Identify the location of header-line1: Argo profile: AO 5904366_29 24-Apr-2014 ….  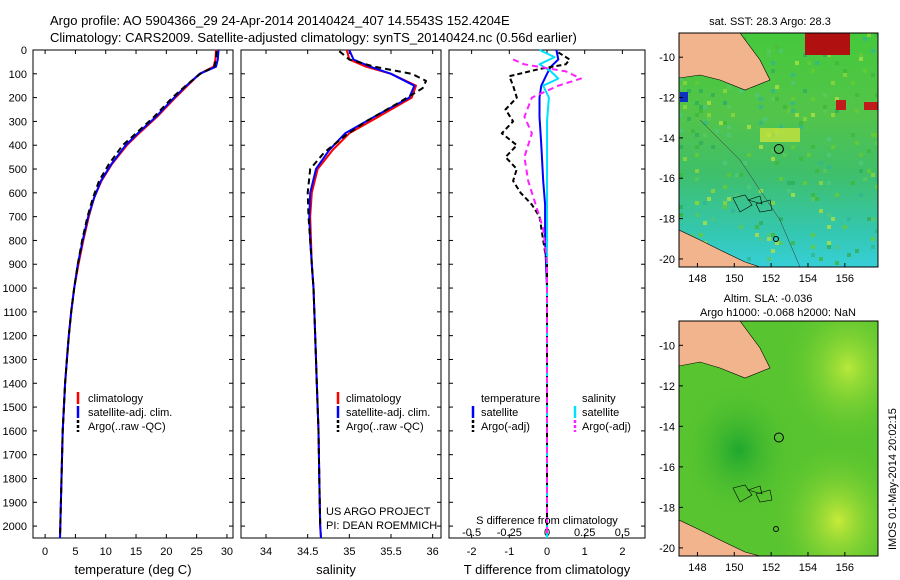
(280, 20).